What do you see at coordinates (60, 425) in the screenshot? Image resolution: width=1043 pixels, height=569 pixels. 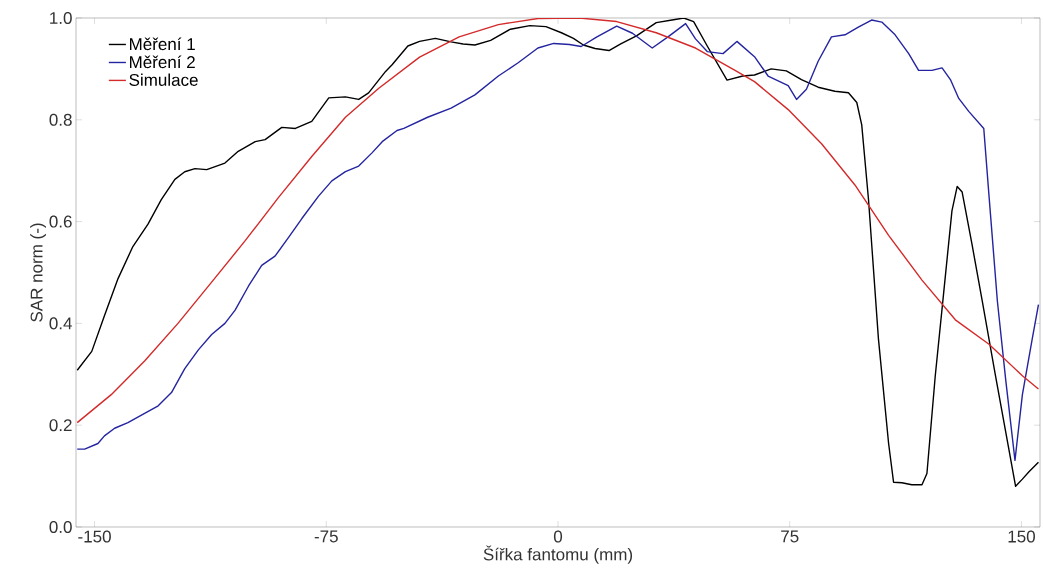 I see `y-tick-label: 0.2` at bounding box center [60, 425].